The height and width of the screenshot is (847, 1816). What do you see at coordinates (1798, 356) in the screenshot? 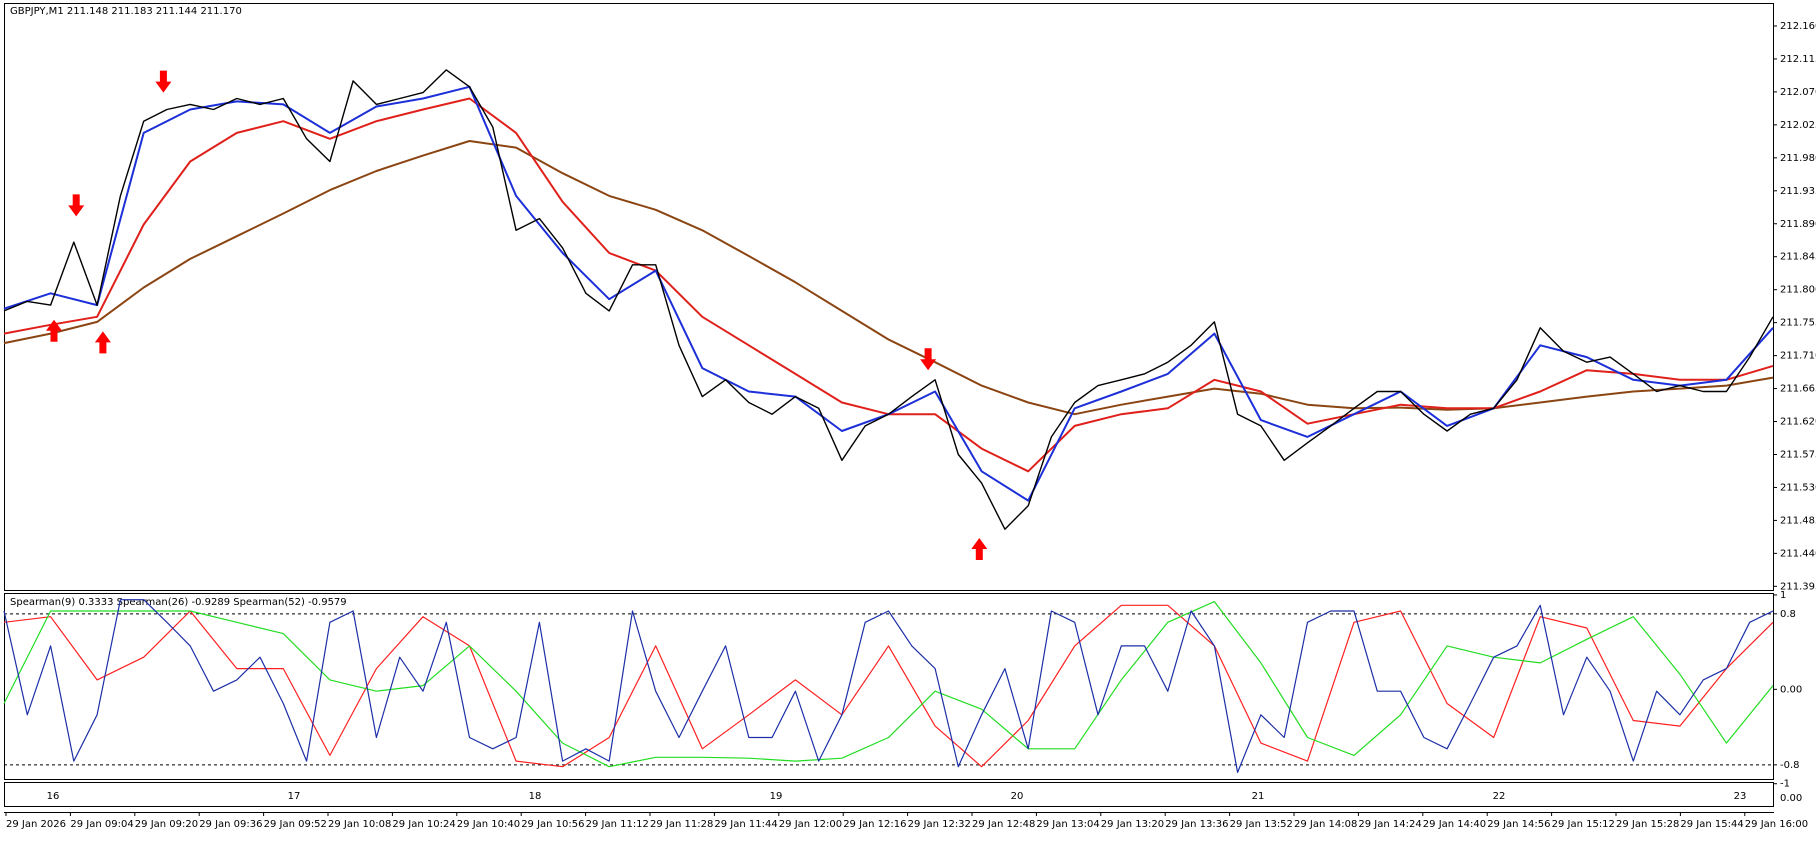
I see `y-tick-label: 211.710` at bounding box center [1798, 356].